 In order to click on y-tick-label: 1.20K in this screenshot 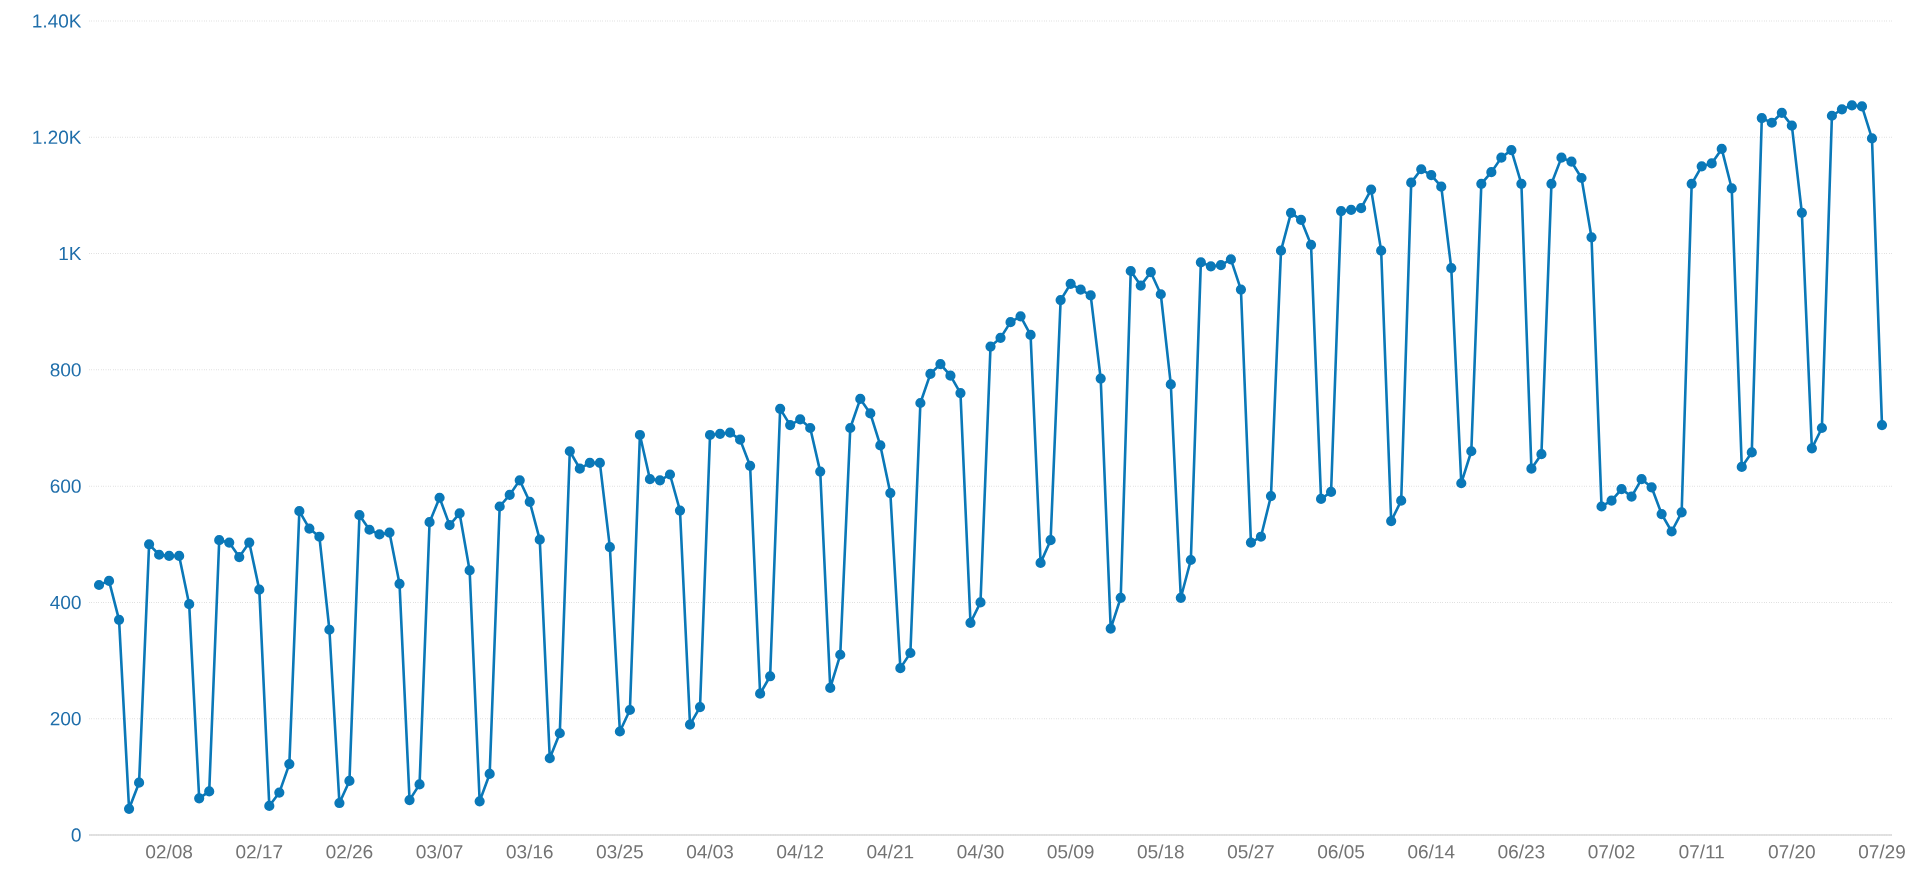, I will do `click(57, 137)`.